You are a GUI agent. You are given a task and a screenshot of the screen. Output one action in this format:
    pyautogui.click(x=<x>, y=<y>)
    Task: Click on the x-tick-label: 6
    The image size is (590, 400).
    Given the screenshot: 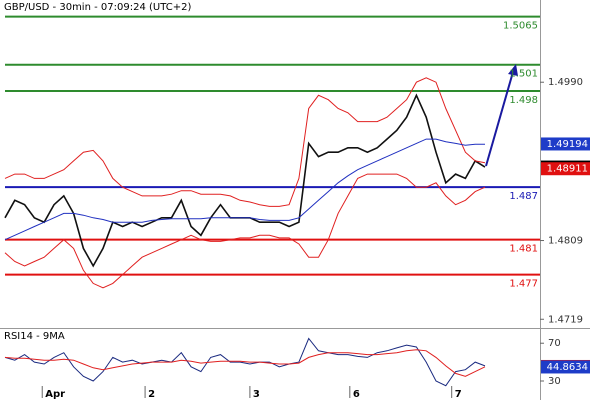 What is the action you would take?
    pyautogui.click(x=356, y=394)
    